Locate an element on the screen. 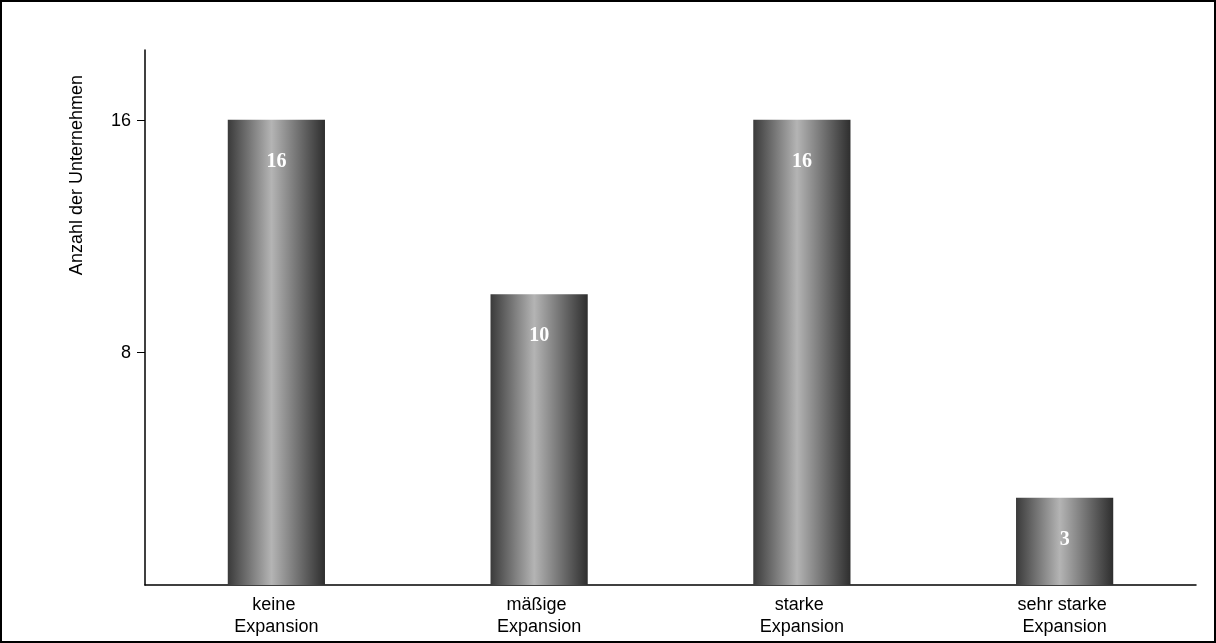 Image resolution: width=1216 pixels, height=643 pixels. x-tick-label: keine Expansion is located at coordinates (276, 615).